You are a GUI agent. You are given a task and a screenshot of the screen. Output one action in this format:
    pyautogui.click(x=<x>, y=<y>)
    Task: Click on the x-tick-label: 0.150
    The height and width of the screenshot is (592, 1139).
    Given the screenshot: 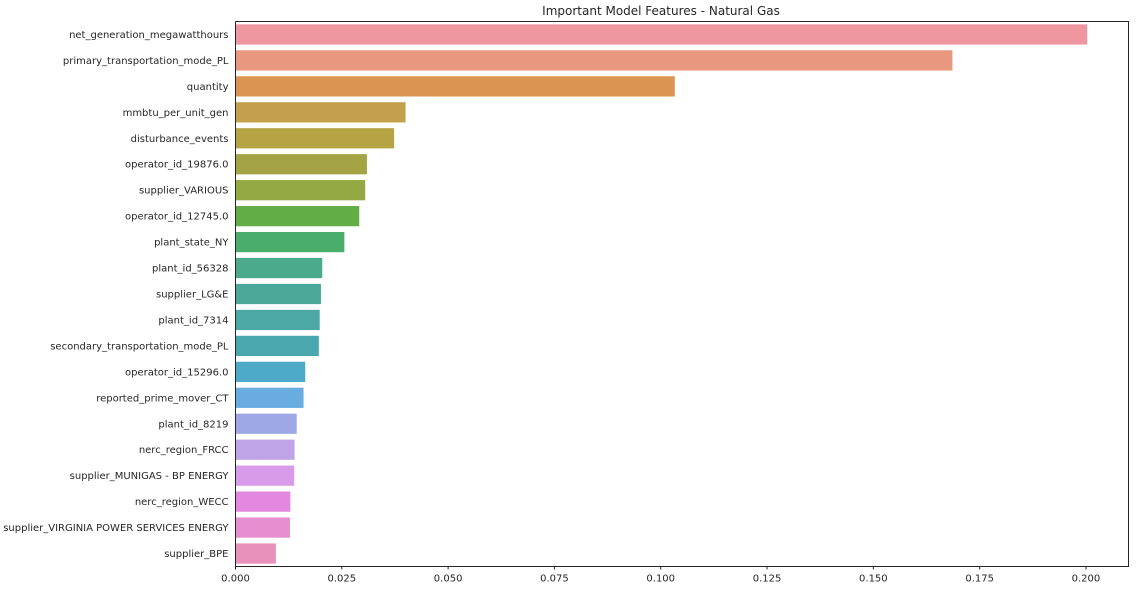 What is the action you would take?
    pyautogui.click(x=873, y=579)
    